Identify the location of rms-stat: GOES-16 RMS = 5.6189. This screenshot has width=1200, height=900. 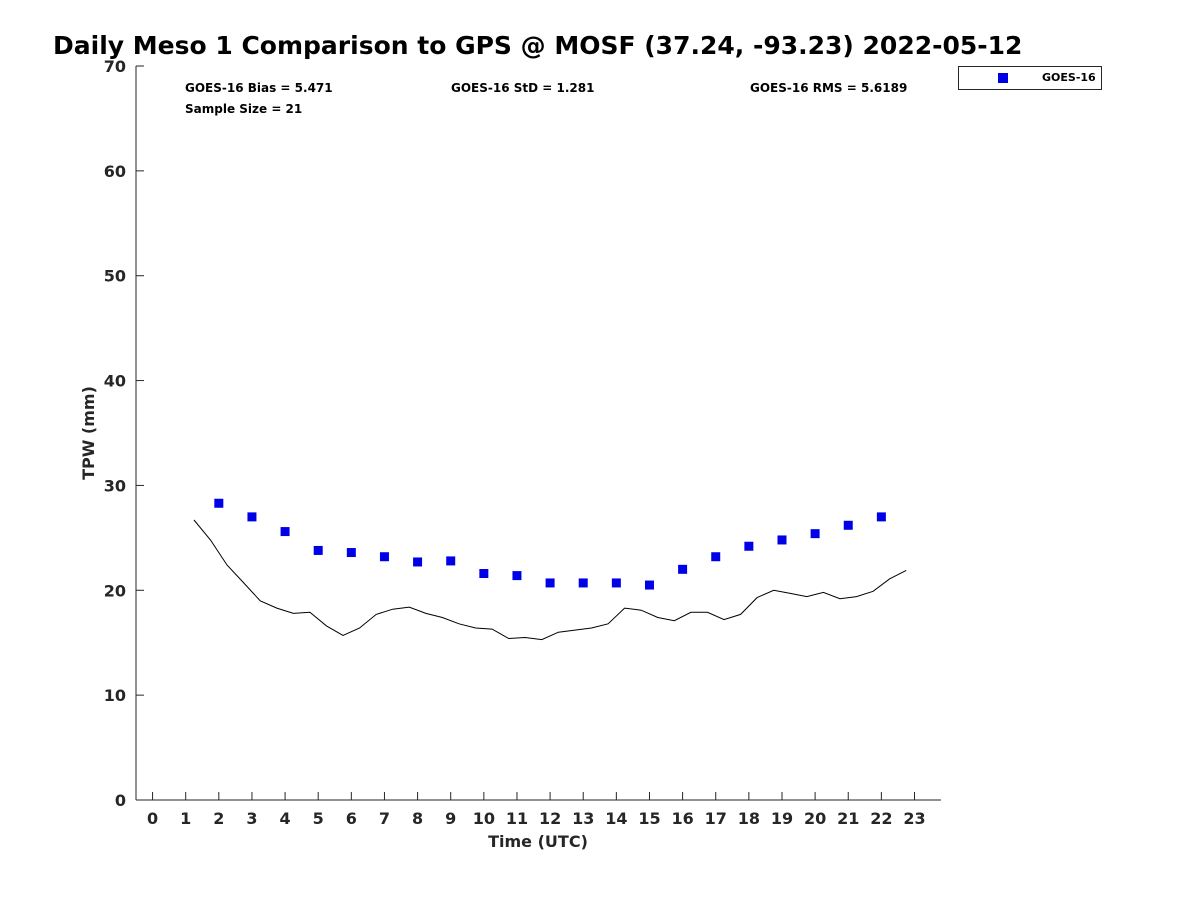
(828, 88).